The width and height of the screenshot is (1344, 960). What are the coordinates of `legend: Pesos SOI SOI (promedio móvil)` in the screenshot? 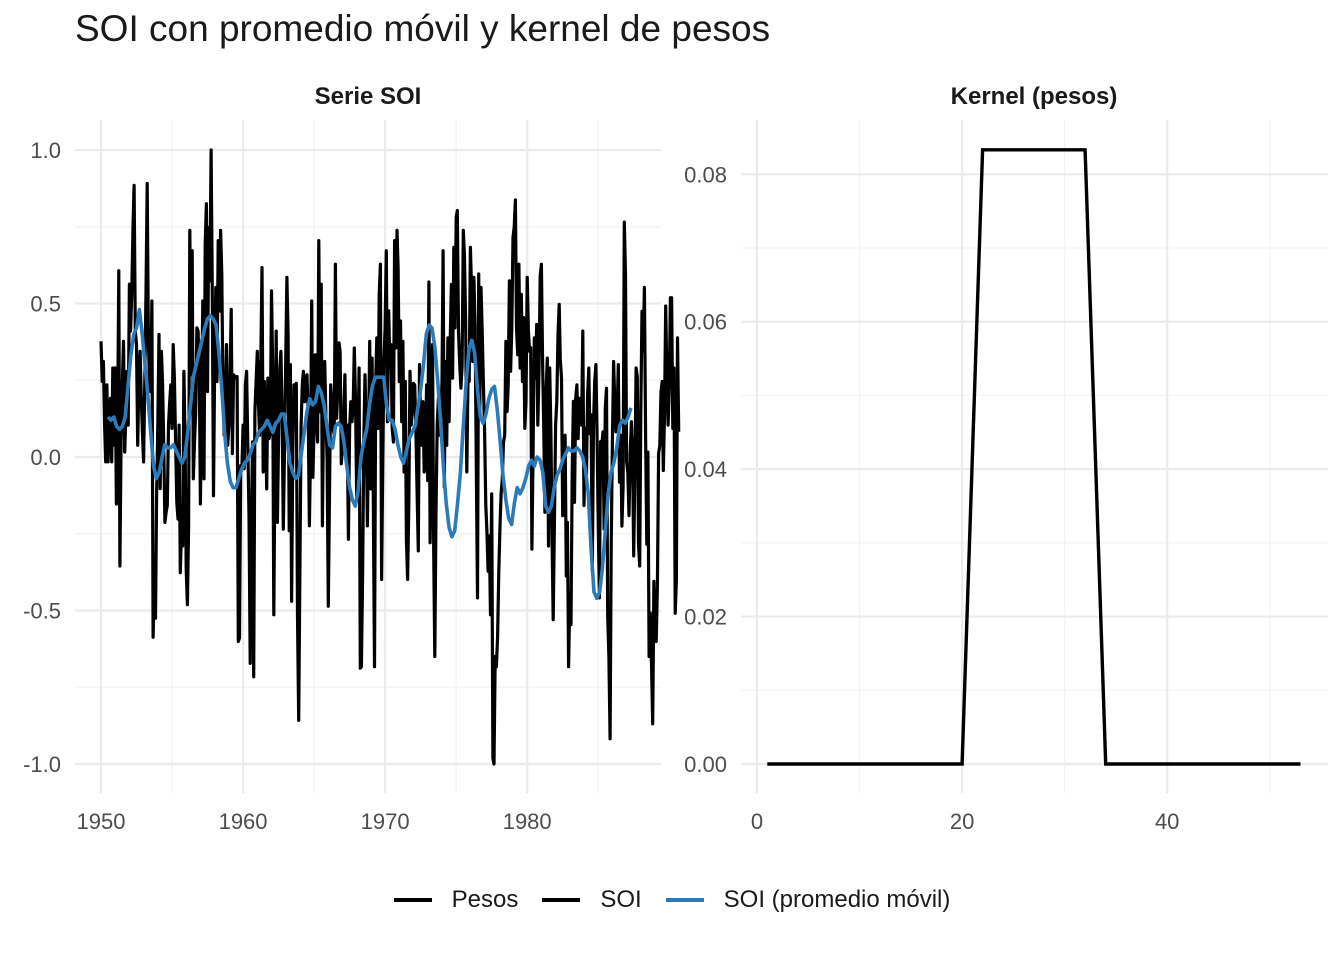 It's located at (672, 900).